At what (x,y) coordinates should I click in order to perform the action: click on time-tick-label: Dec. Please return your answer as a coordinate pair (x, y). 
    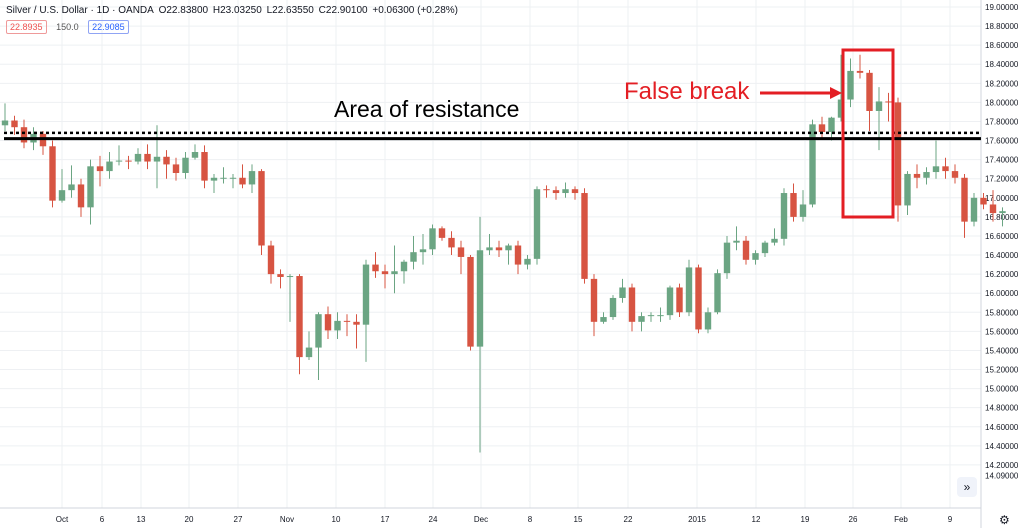
    Looking at the image, I should click on (481, 519).